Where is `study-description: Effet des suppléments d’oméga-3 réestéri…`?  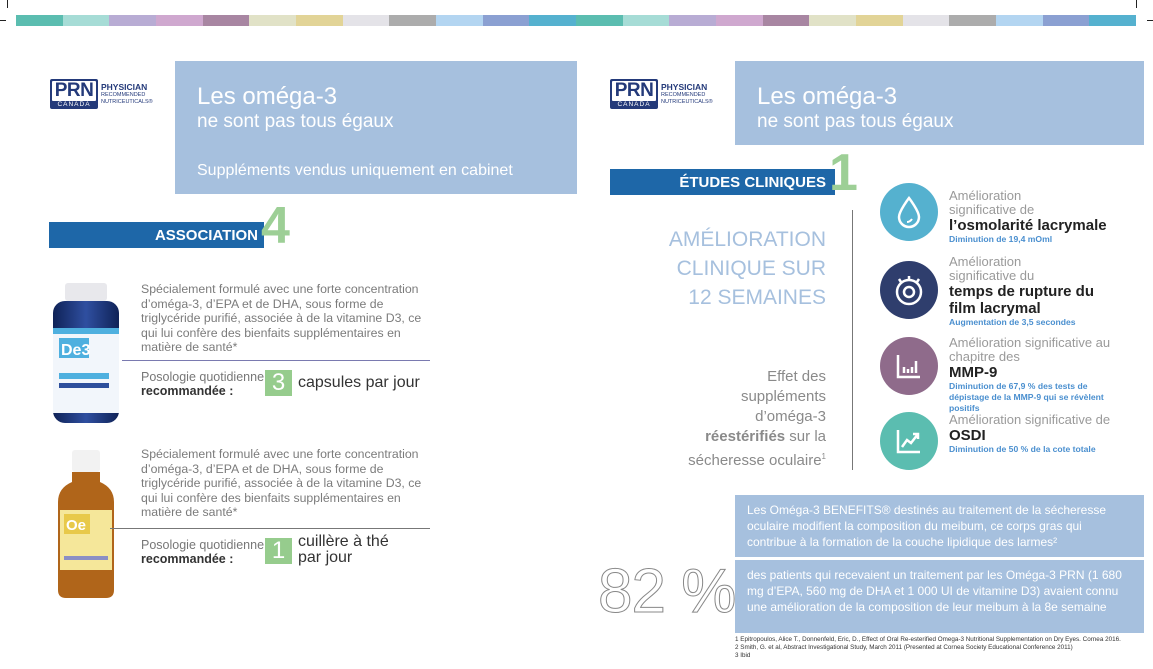 study-description: Effet des suppléments d’oméga-3 réestéri… is located at coordinates (726, 419).